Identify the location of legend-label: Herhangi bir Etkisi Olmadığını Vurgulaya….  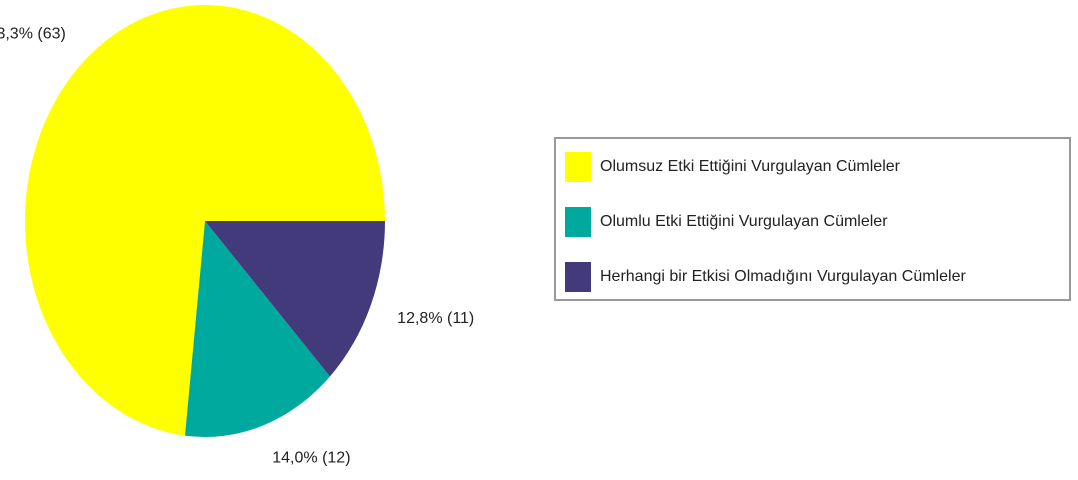
(783, 276).